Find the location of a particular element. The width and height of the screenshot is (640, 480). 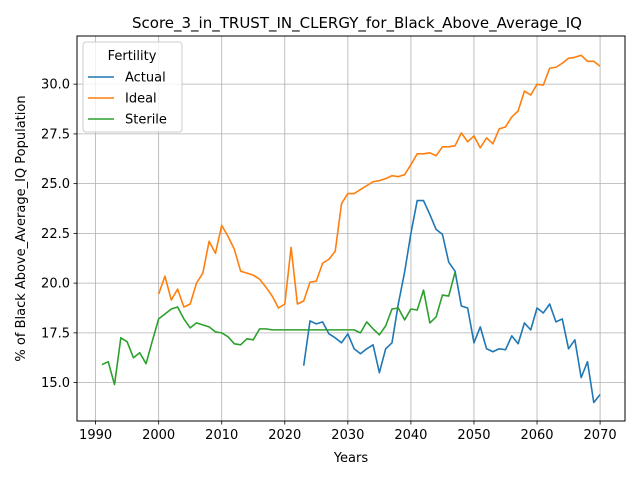

legend-title: Fertility is located at coordinates (132, 56).